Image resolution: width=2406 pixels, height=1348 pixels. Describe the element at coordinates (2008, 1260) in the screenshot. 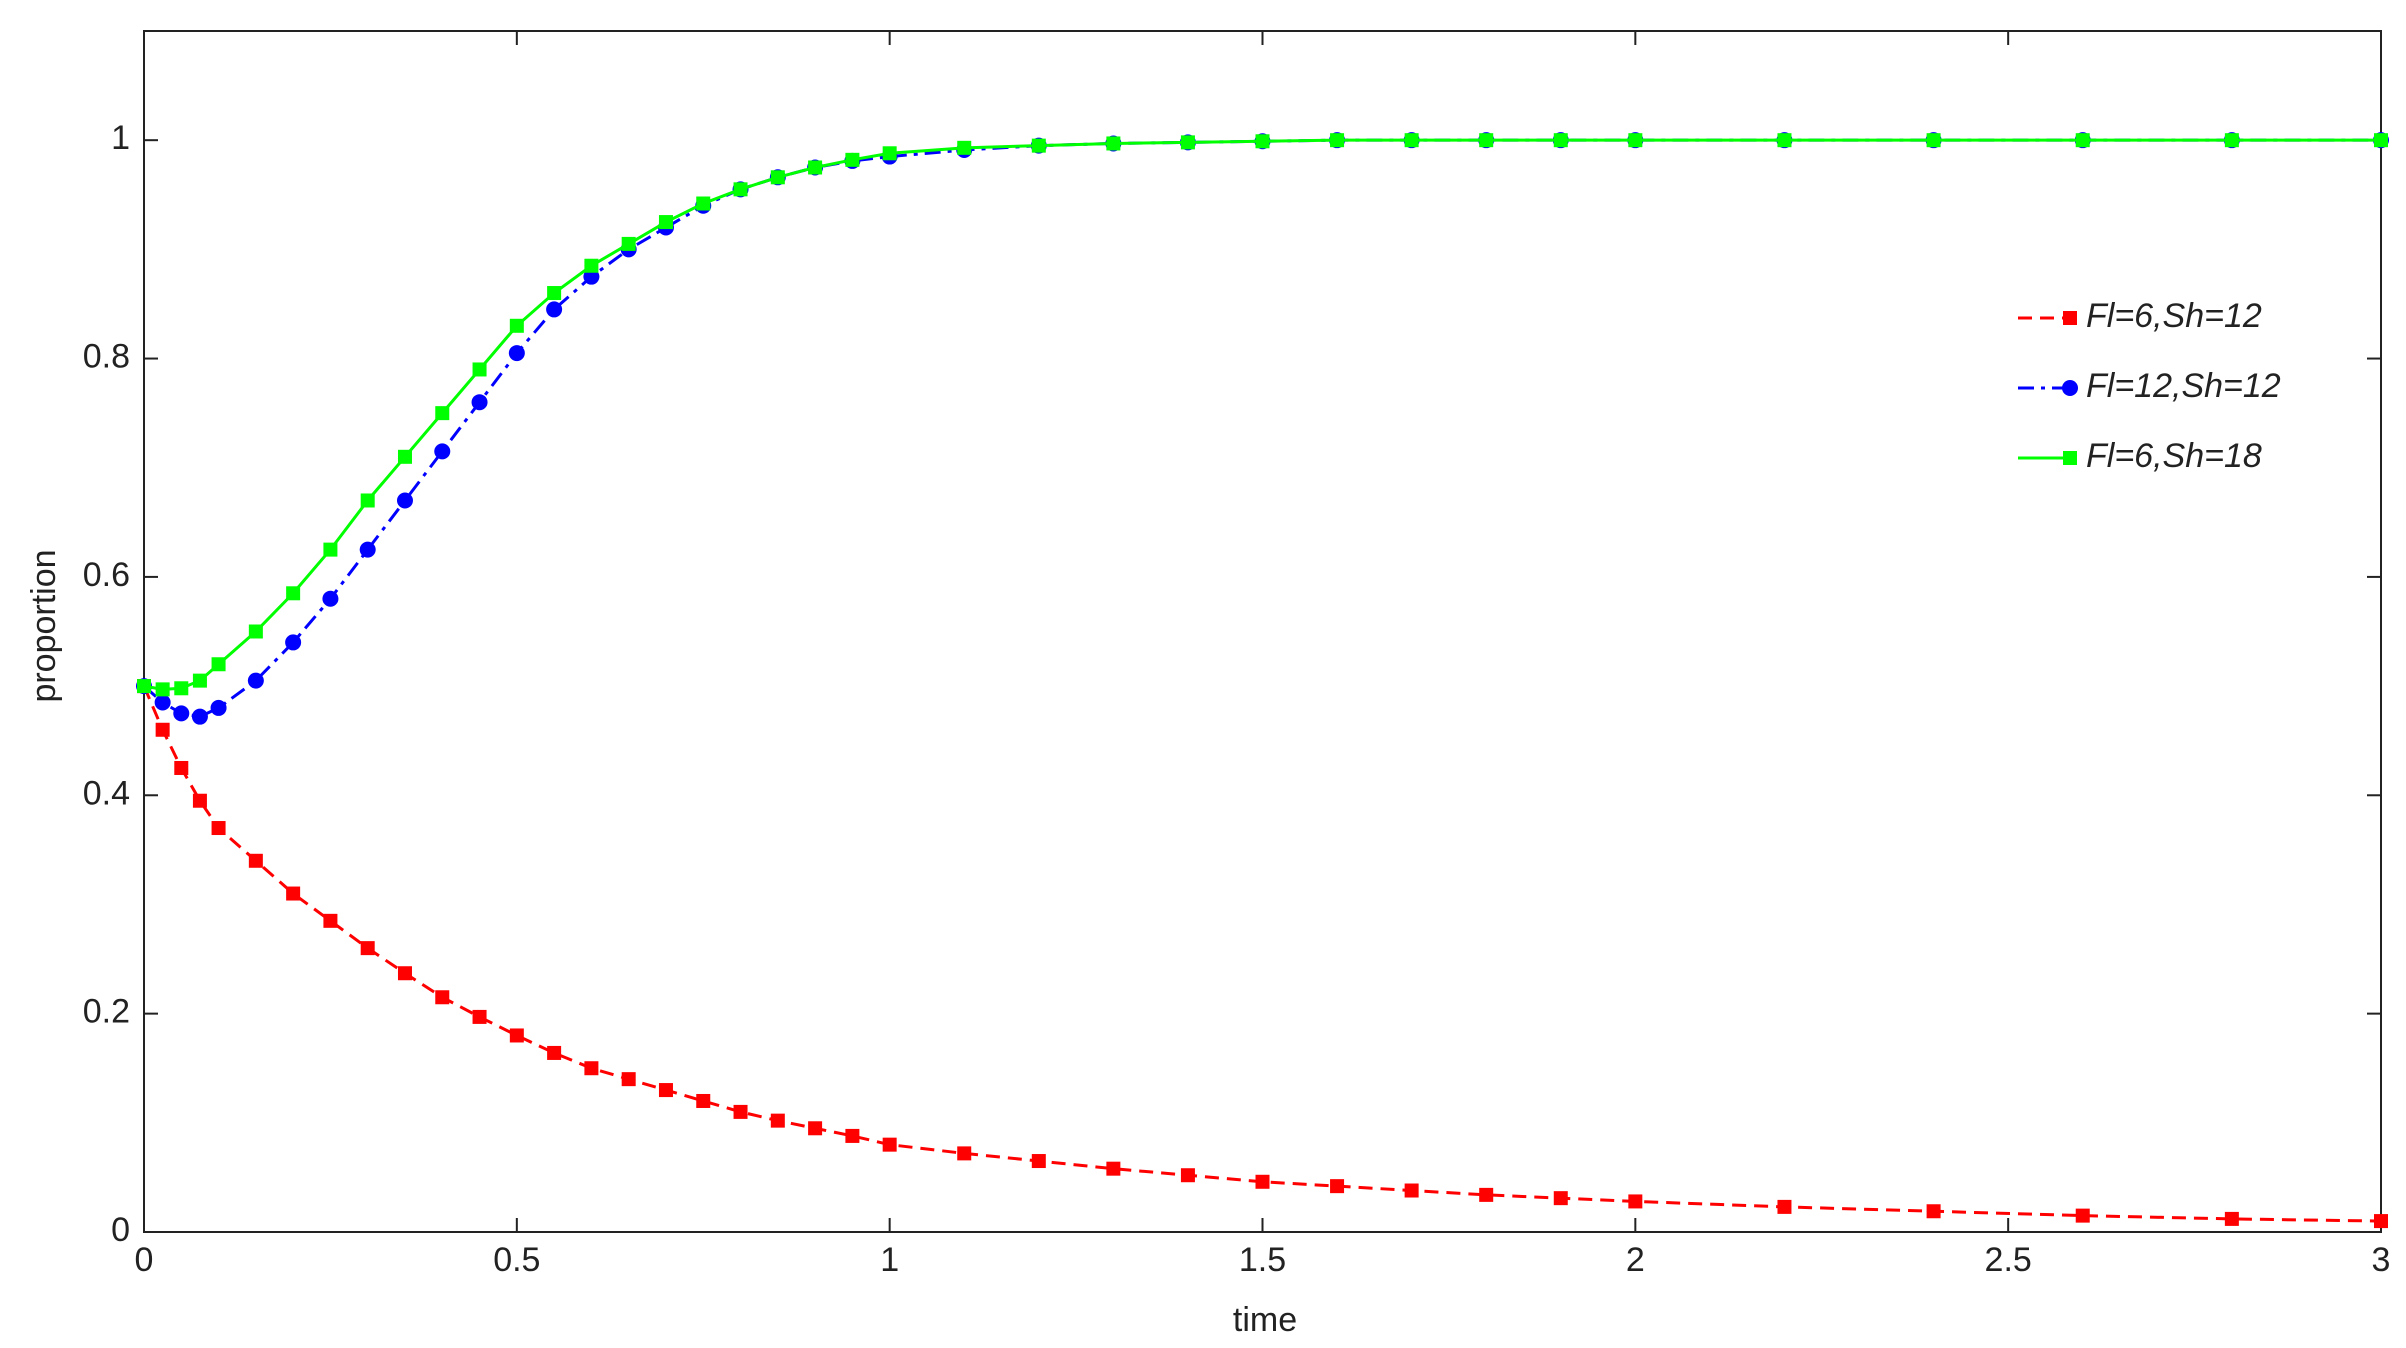

I see `x-tick-label: 2.5` at that location.